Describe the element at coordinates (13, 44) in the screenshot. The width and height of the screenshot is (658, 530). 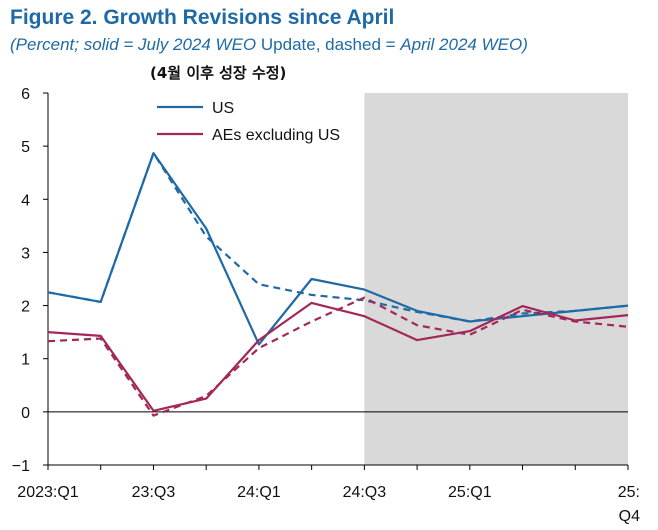
I see `subtitle-open: (` at that location.